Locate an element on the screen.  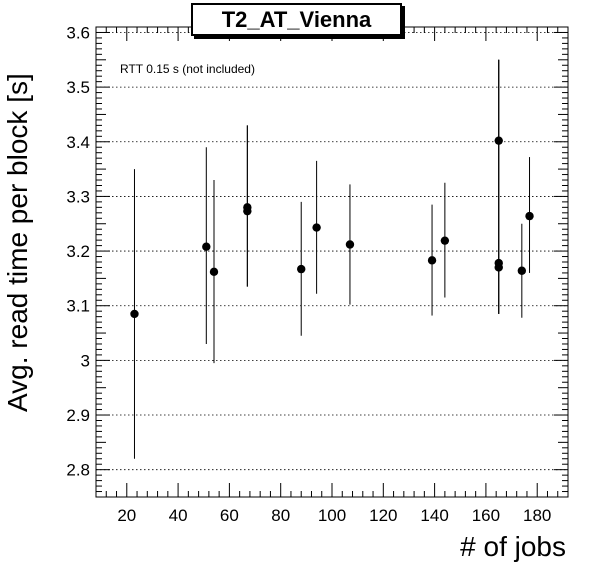
y-axis-title: Avg. read time per block [s] is located at coordinates (17, 242).